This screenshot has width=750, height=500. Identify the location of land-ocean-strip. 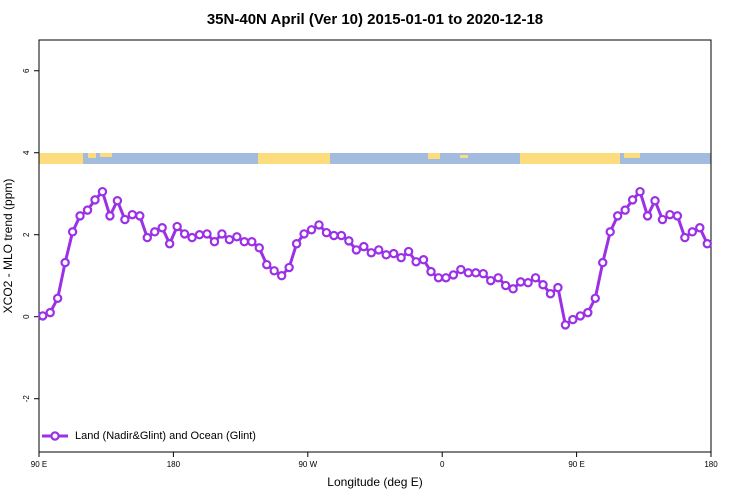
(375, 158).